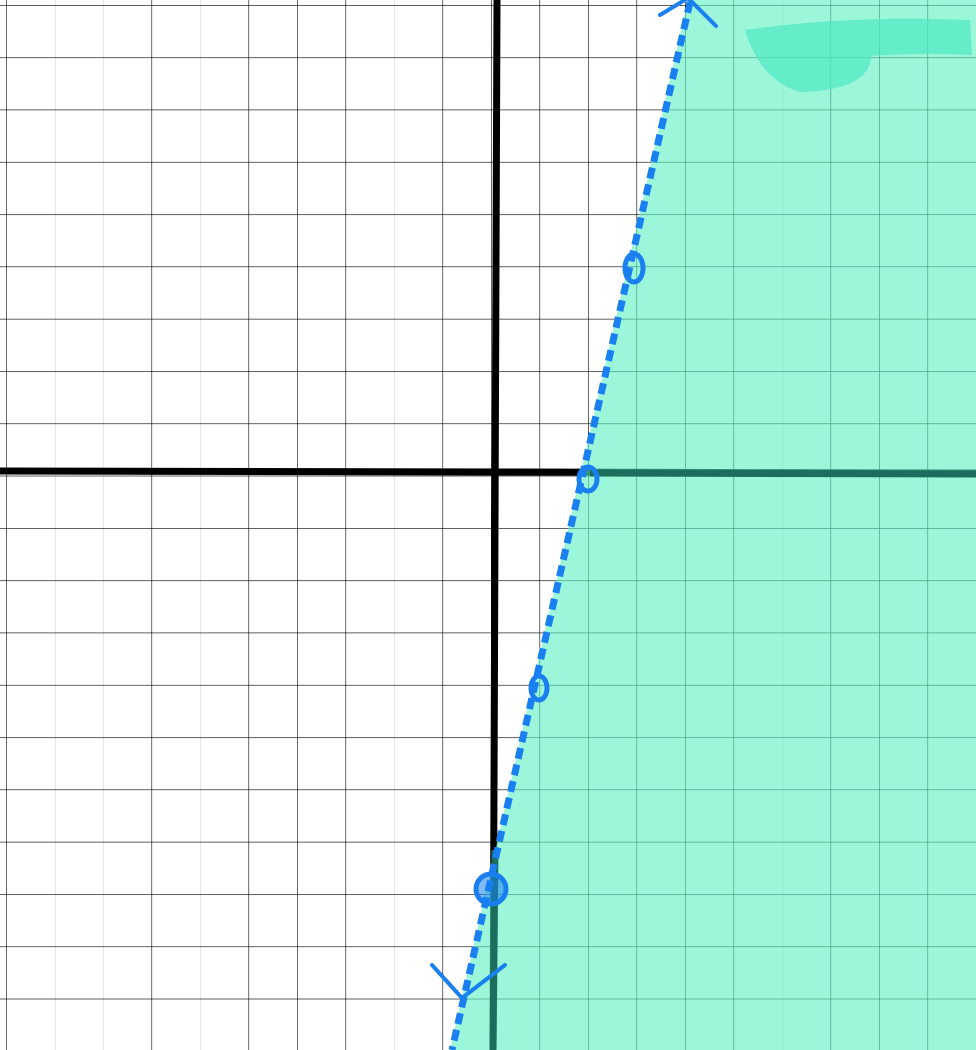  I want to click on x-axis-shaded, so click(782, 473).